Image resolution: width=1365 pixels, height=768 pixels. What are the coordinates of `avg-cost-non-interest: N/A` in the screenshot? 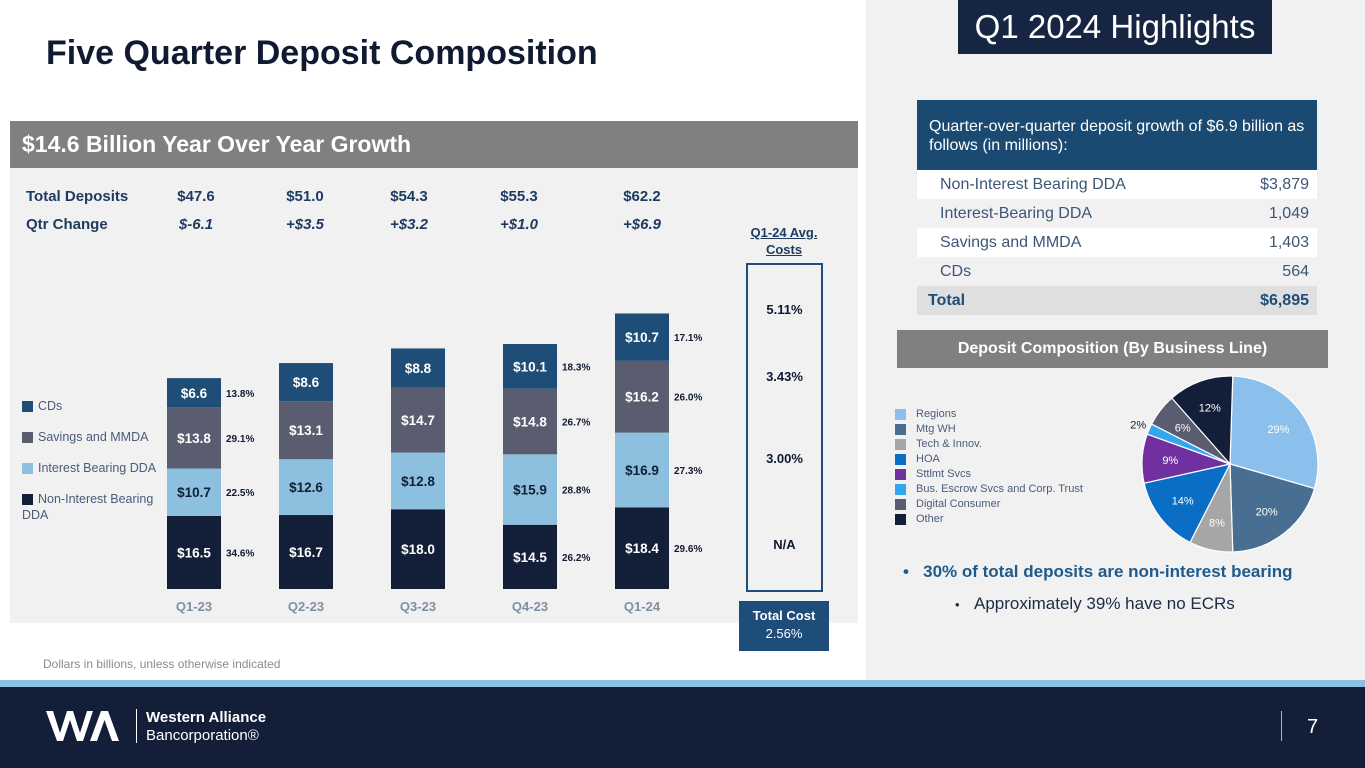 It's located at (784, 544).